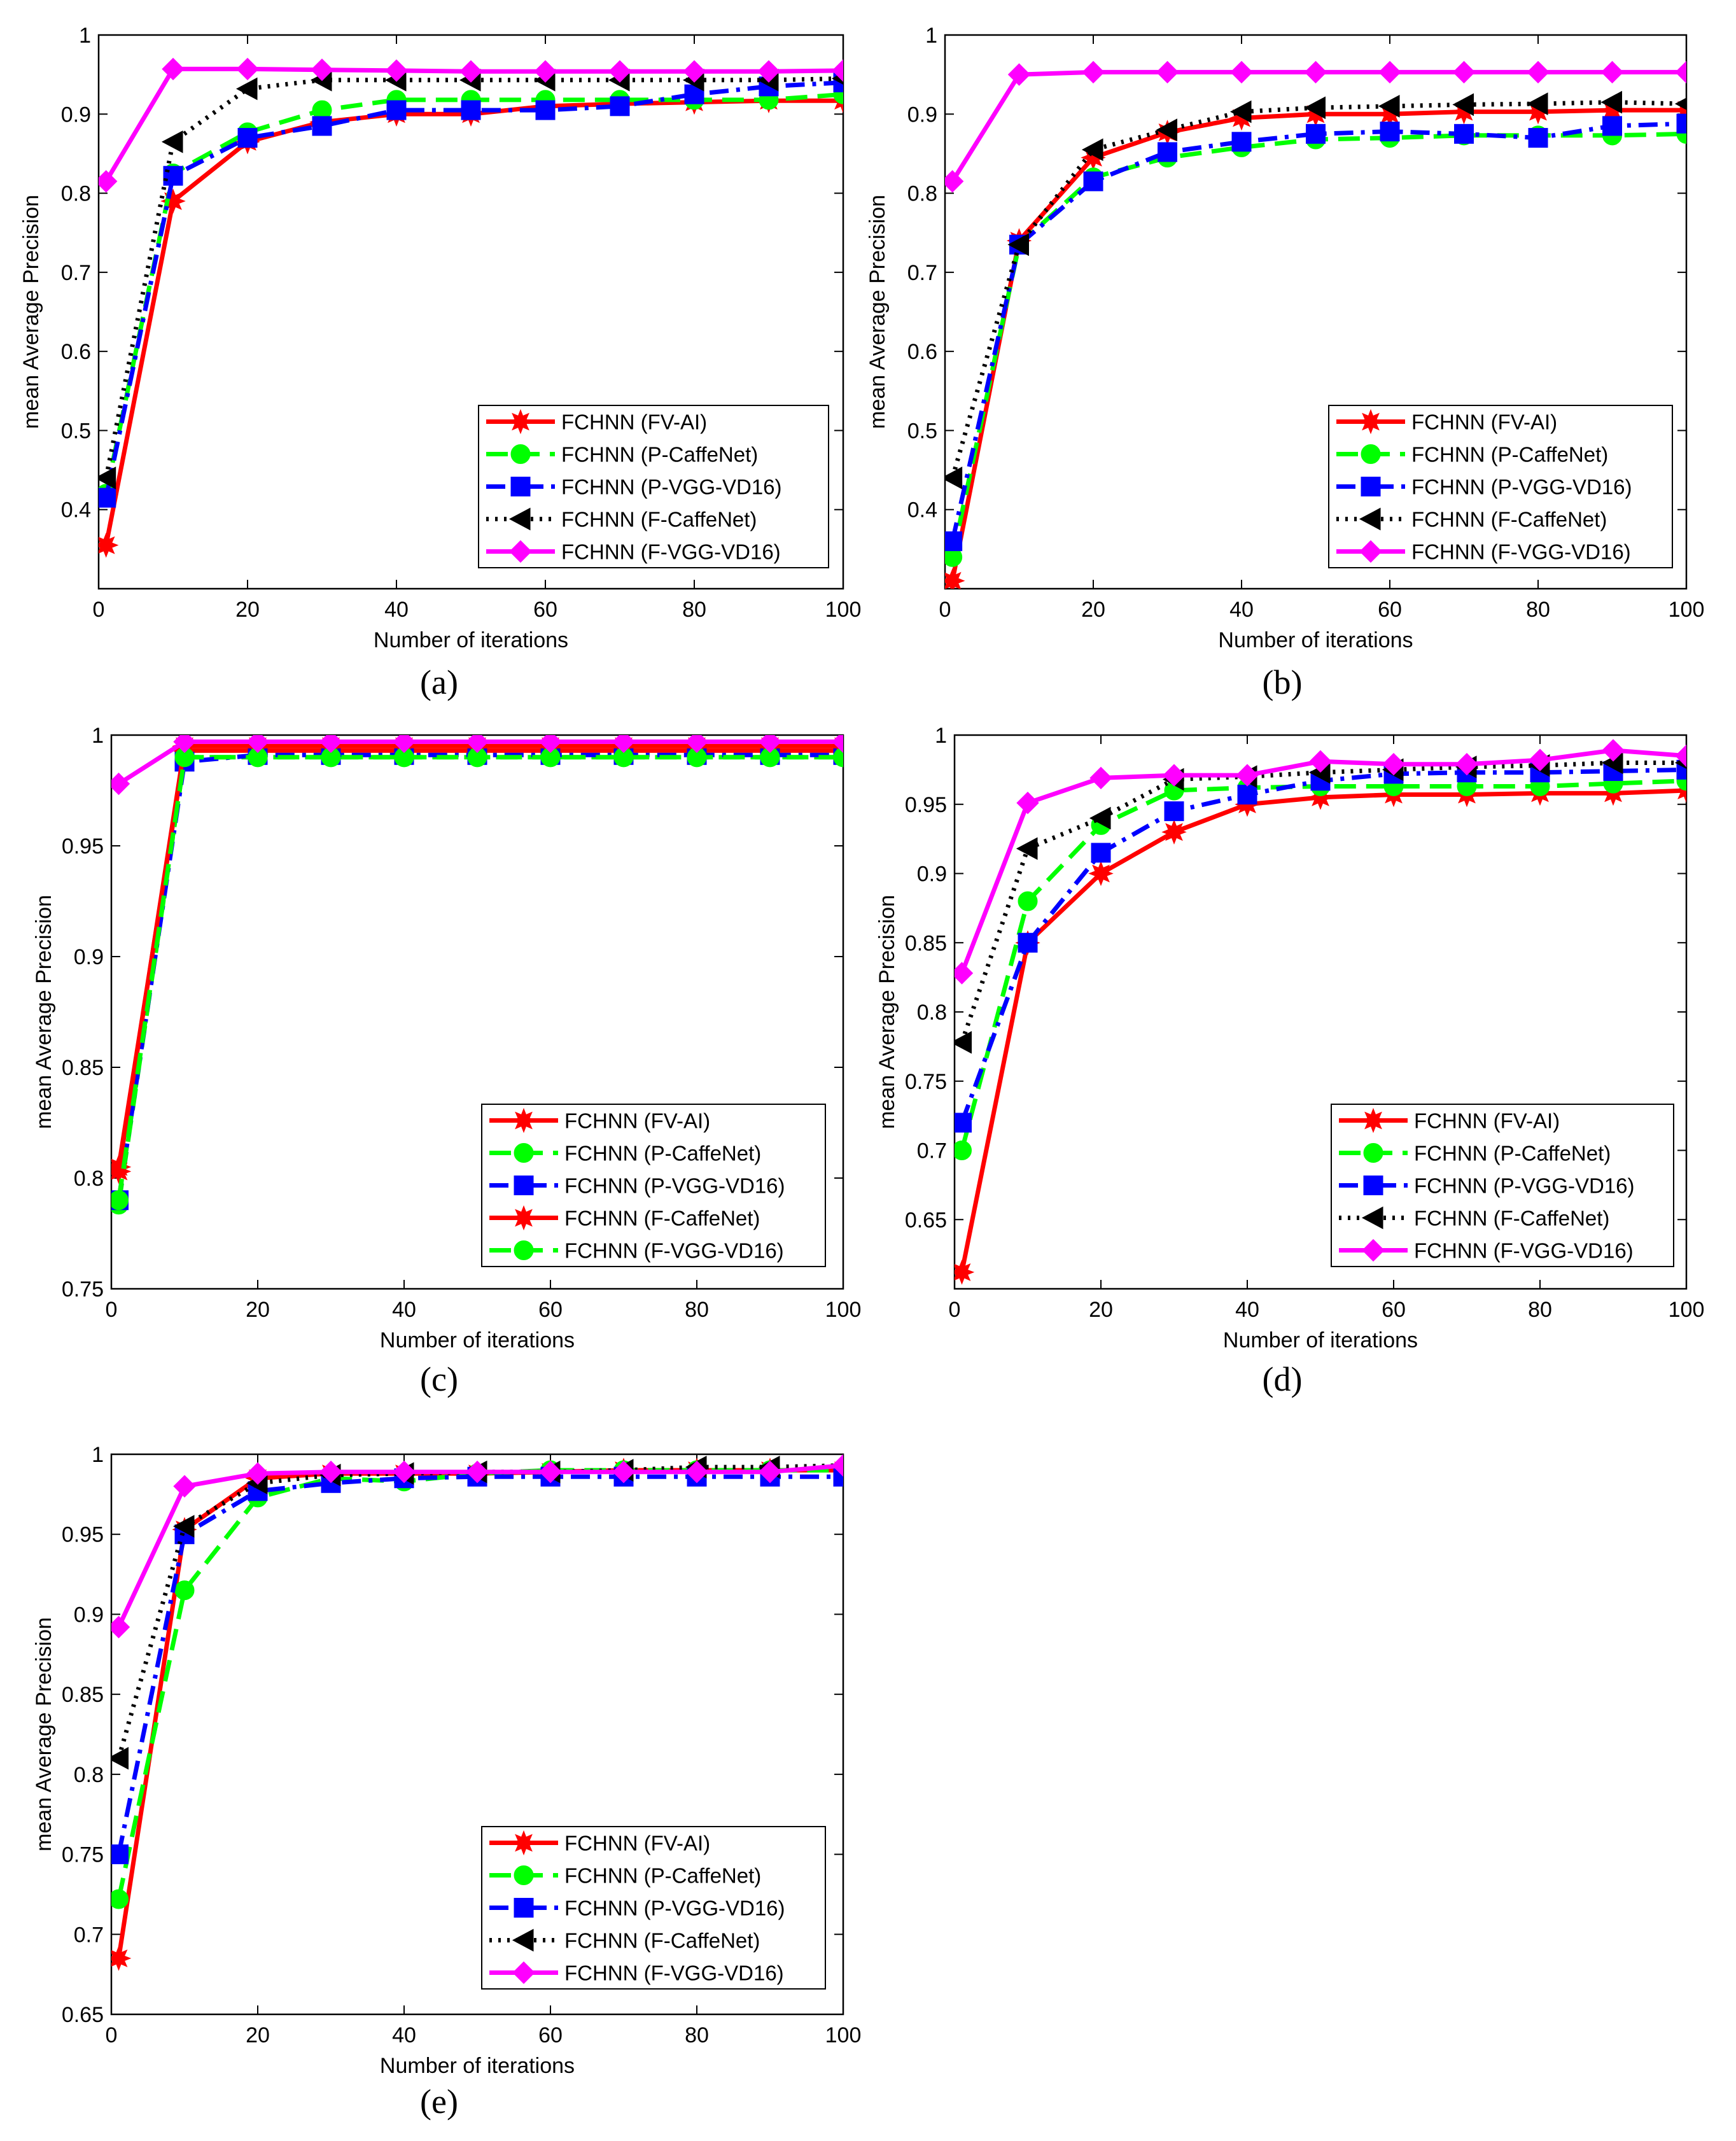  What do you see at coordinates (83, 1535) in the screenshot?
I see `y-tick-label: 0.95` at bounding box center [83, 1535].